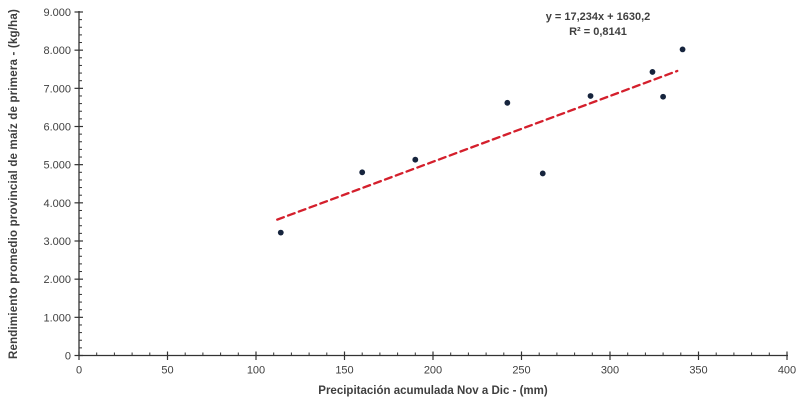 This screenshot has width=800, height=405. Describe the element at coordinates (57, 89) in the screenshot. I see `y-tick-label: 7.000` at that location.